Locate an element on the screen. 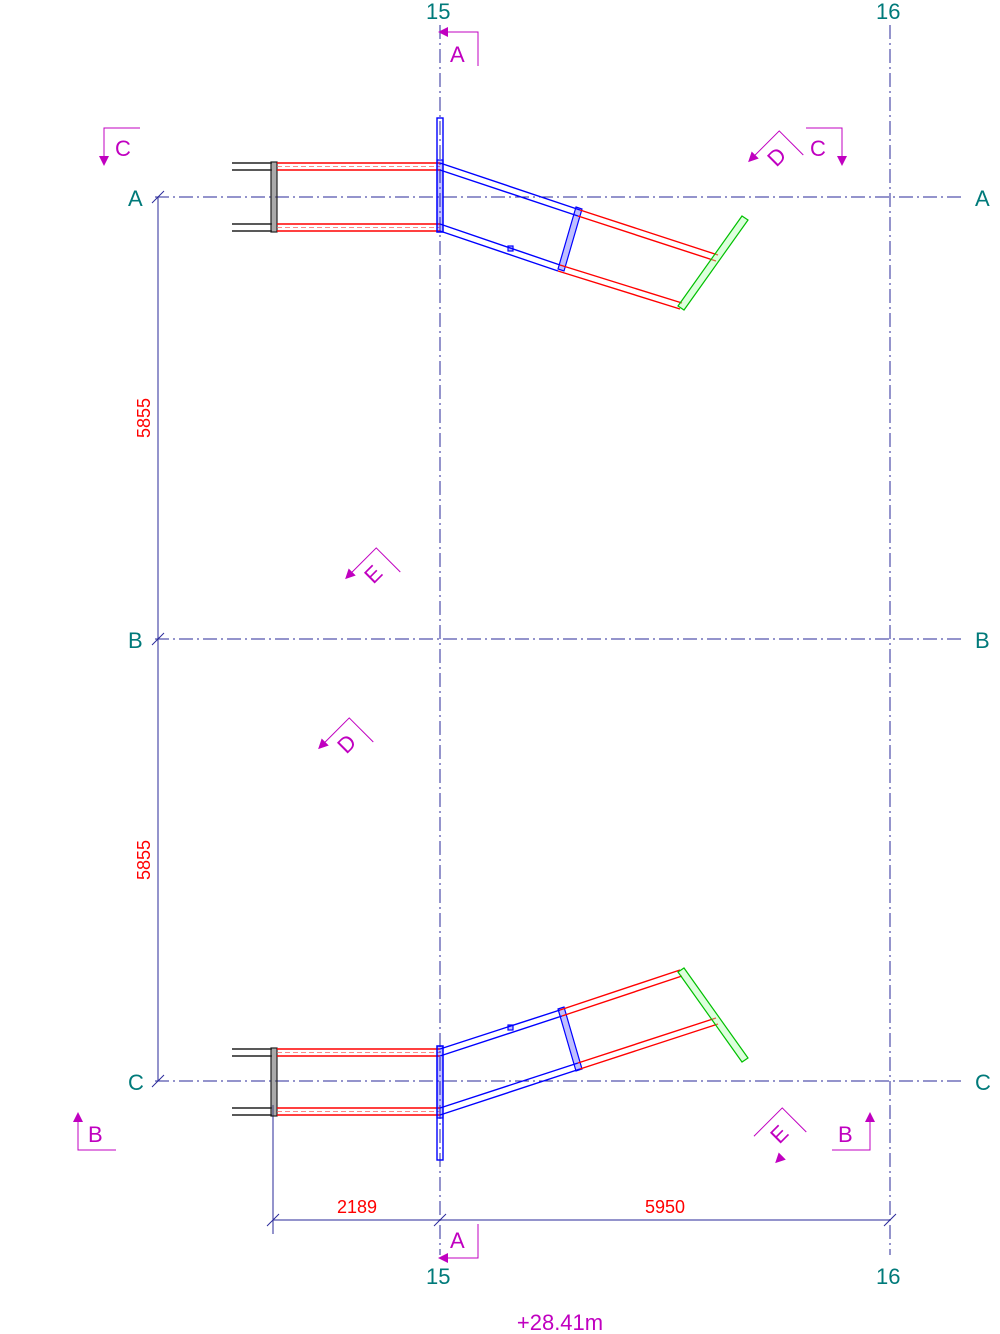 This screenshot has height=1334, width=1000. section-label-c-left: C is located at coordinates (123, 148).